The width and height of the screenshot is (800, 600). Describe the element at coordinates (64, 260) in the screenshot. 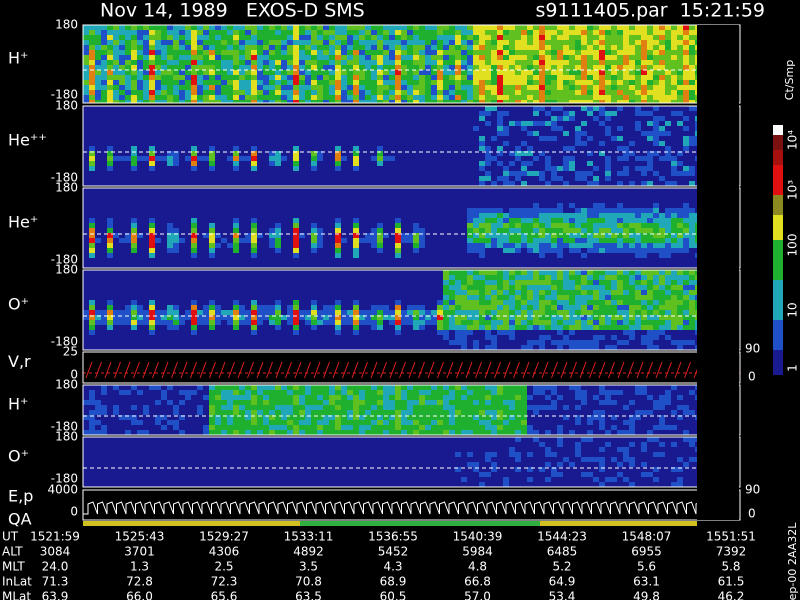

I see `y-tick-label: -180` at that location.